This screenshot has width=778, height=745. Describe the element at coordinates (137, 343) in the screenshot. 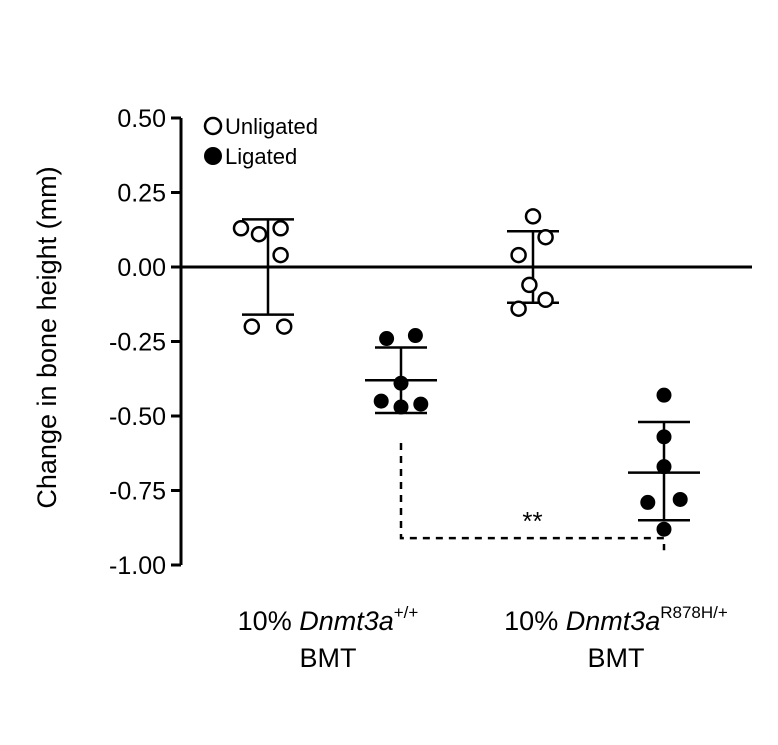

I see `y-tick-label: -0.25` at that location.